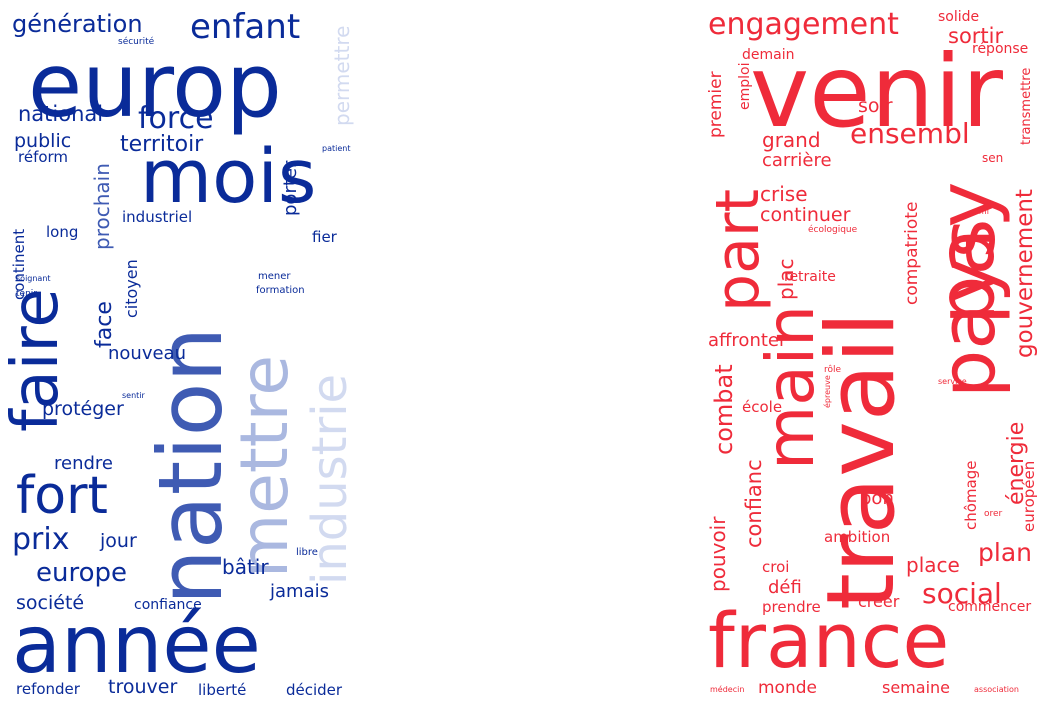 Image resolution: width=1060 pixels, height=713 pixels. What do you see at coordinates (118, 541) in the screenshot?
I see `word-blue-34: jour` at bounding box center [118, 541].